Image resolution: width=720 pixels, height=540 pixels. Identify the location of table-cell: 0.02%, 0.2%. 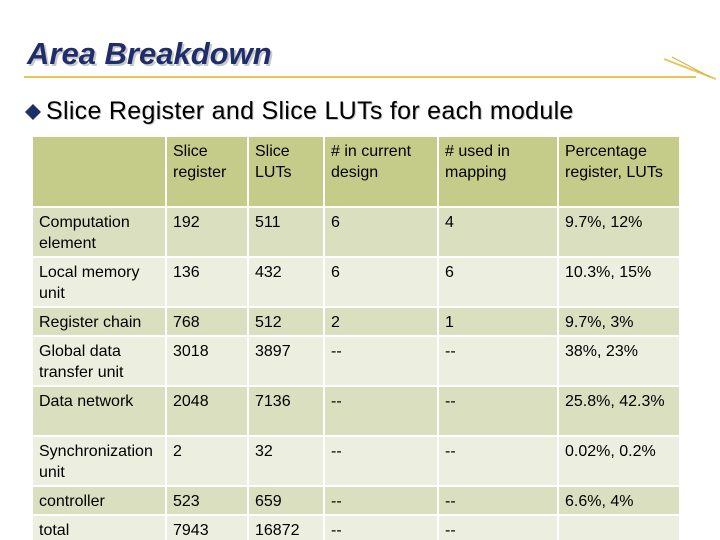
(619, 461).